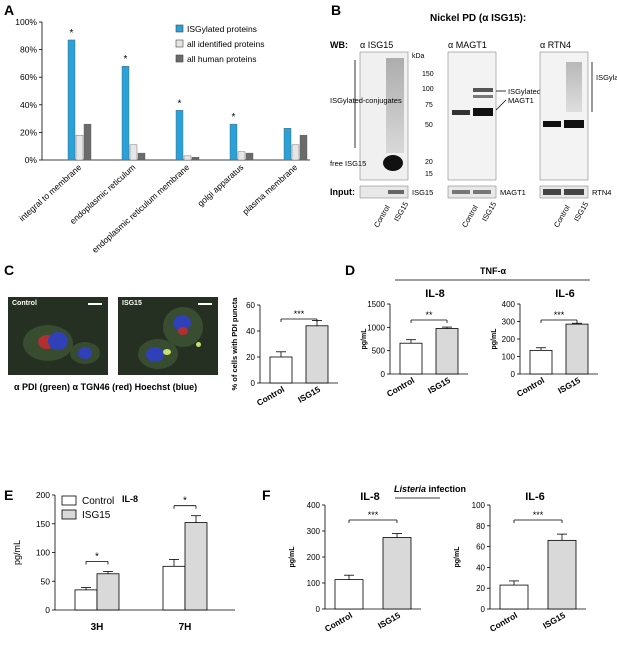 This screenshot has height=647, width=617. What do you see at coordinates (95, 304) in the screenshot?
I see `scale-bar` at bounding box center [95, 304].